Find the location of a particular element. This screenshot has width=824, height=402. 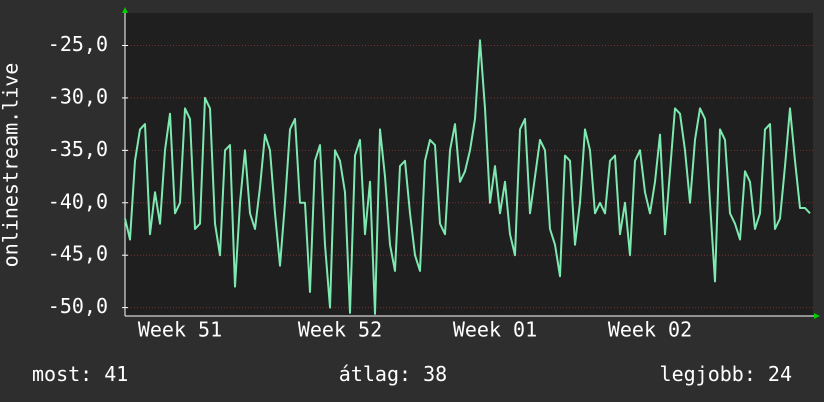

stat-label: legjobb: is located at coordinates (708, 374).